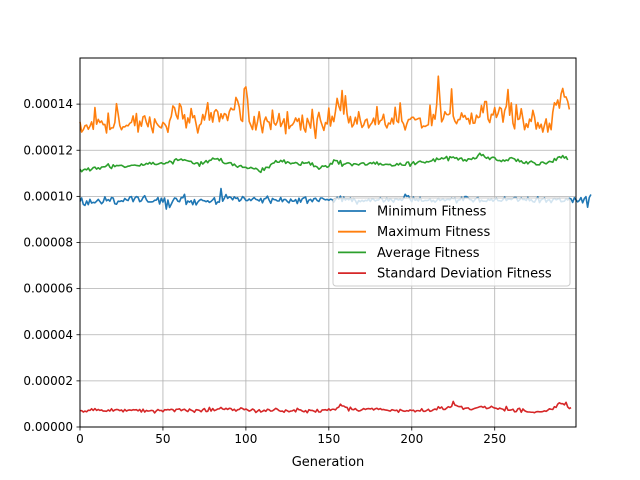  What do you see at coordinates (48, 104) in the screenshot?
I see `y-tick-label: 0.00014` at bounding box center [48, 104].